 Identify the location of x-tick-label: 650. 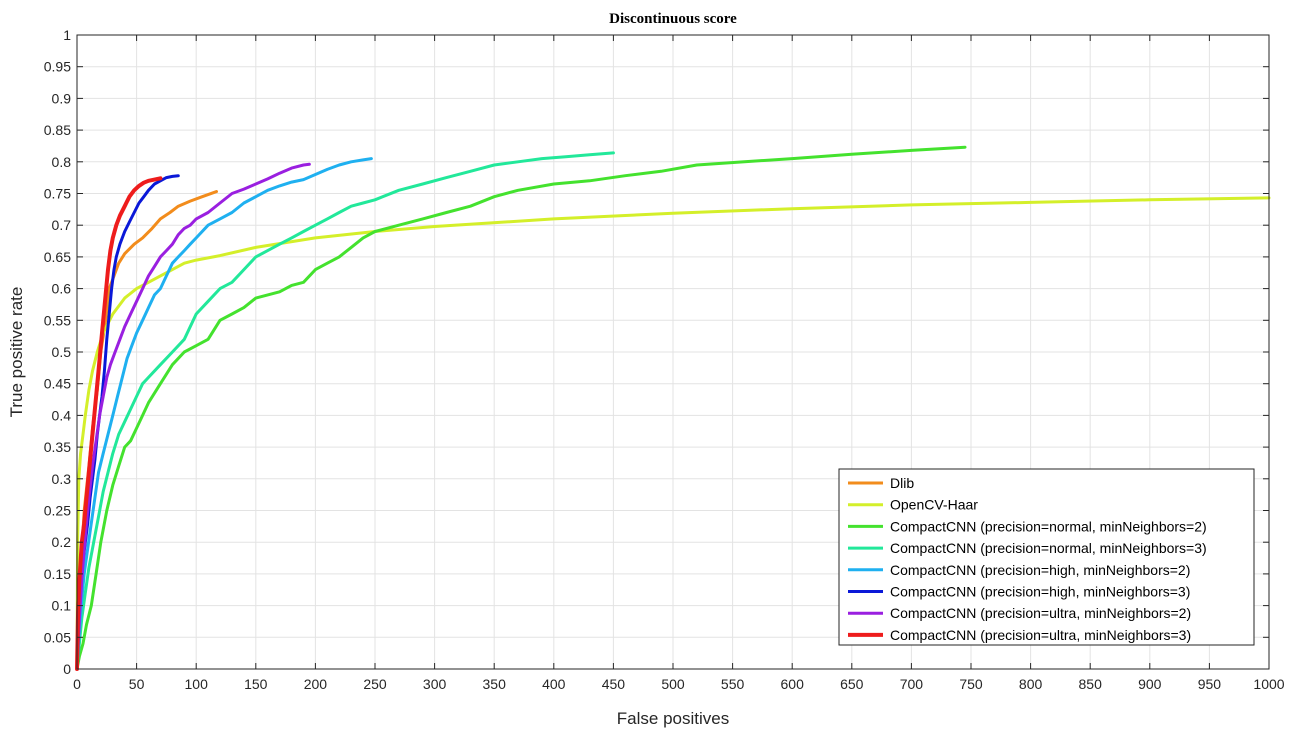
(852, 684).